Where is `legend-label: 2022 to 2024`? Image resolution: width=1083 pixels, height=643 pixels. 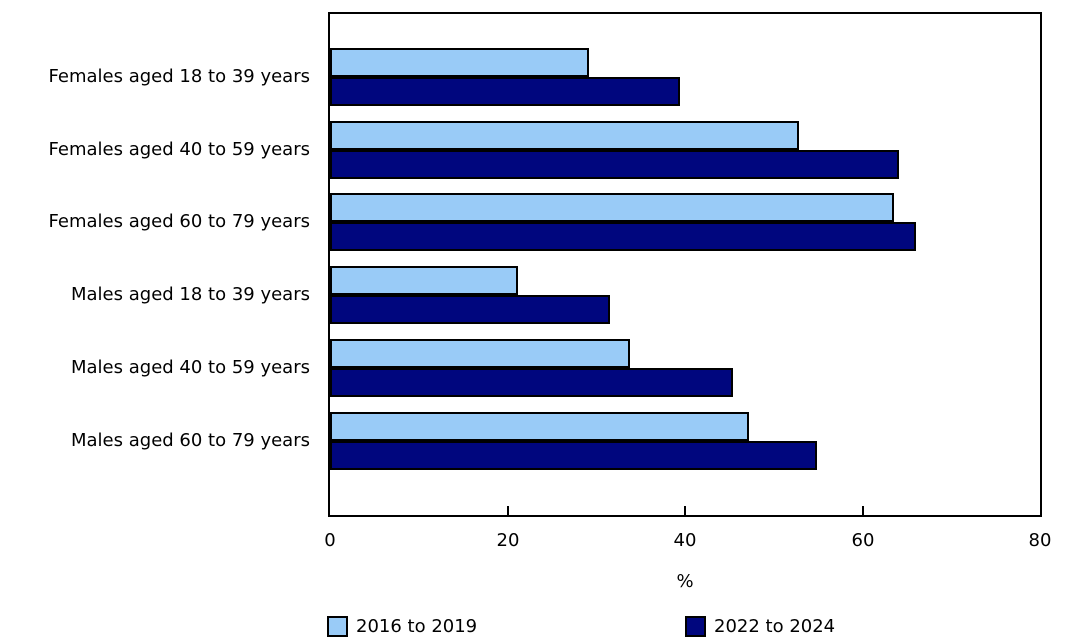 legend-label: 2022 to 2024 is located at coordinates (775, 626).